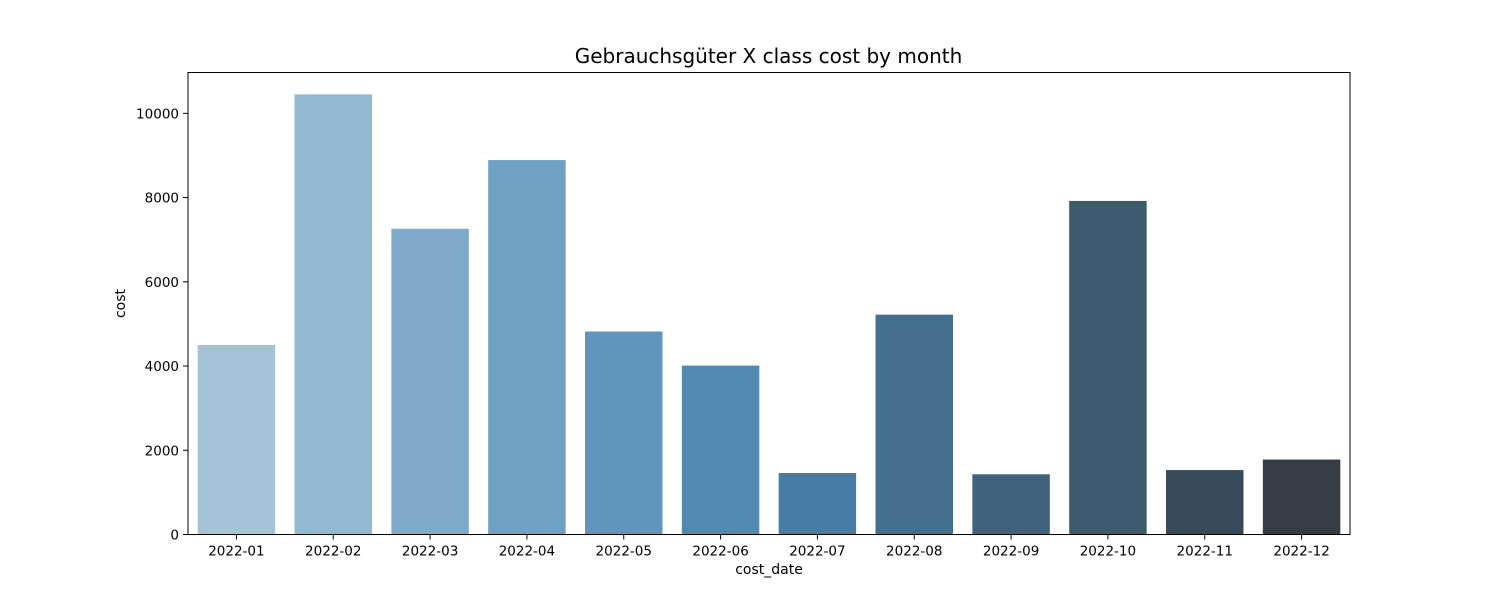 This screenshot has height=605, width=1500. Describe the element at coordinates (174, 536) in the screenshot. I see `y-tick-label: 0` at that location.